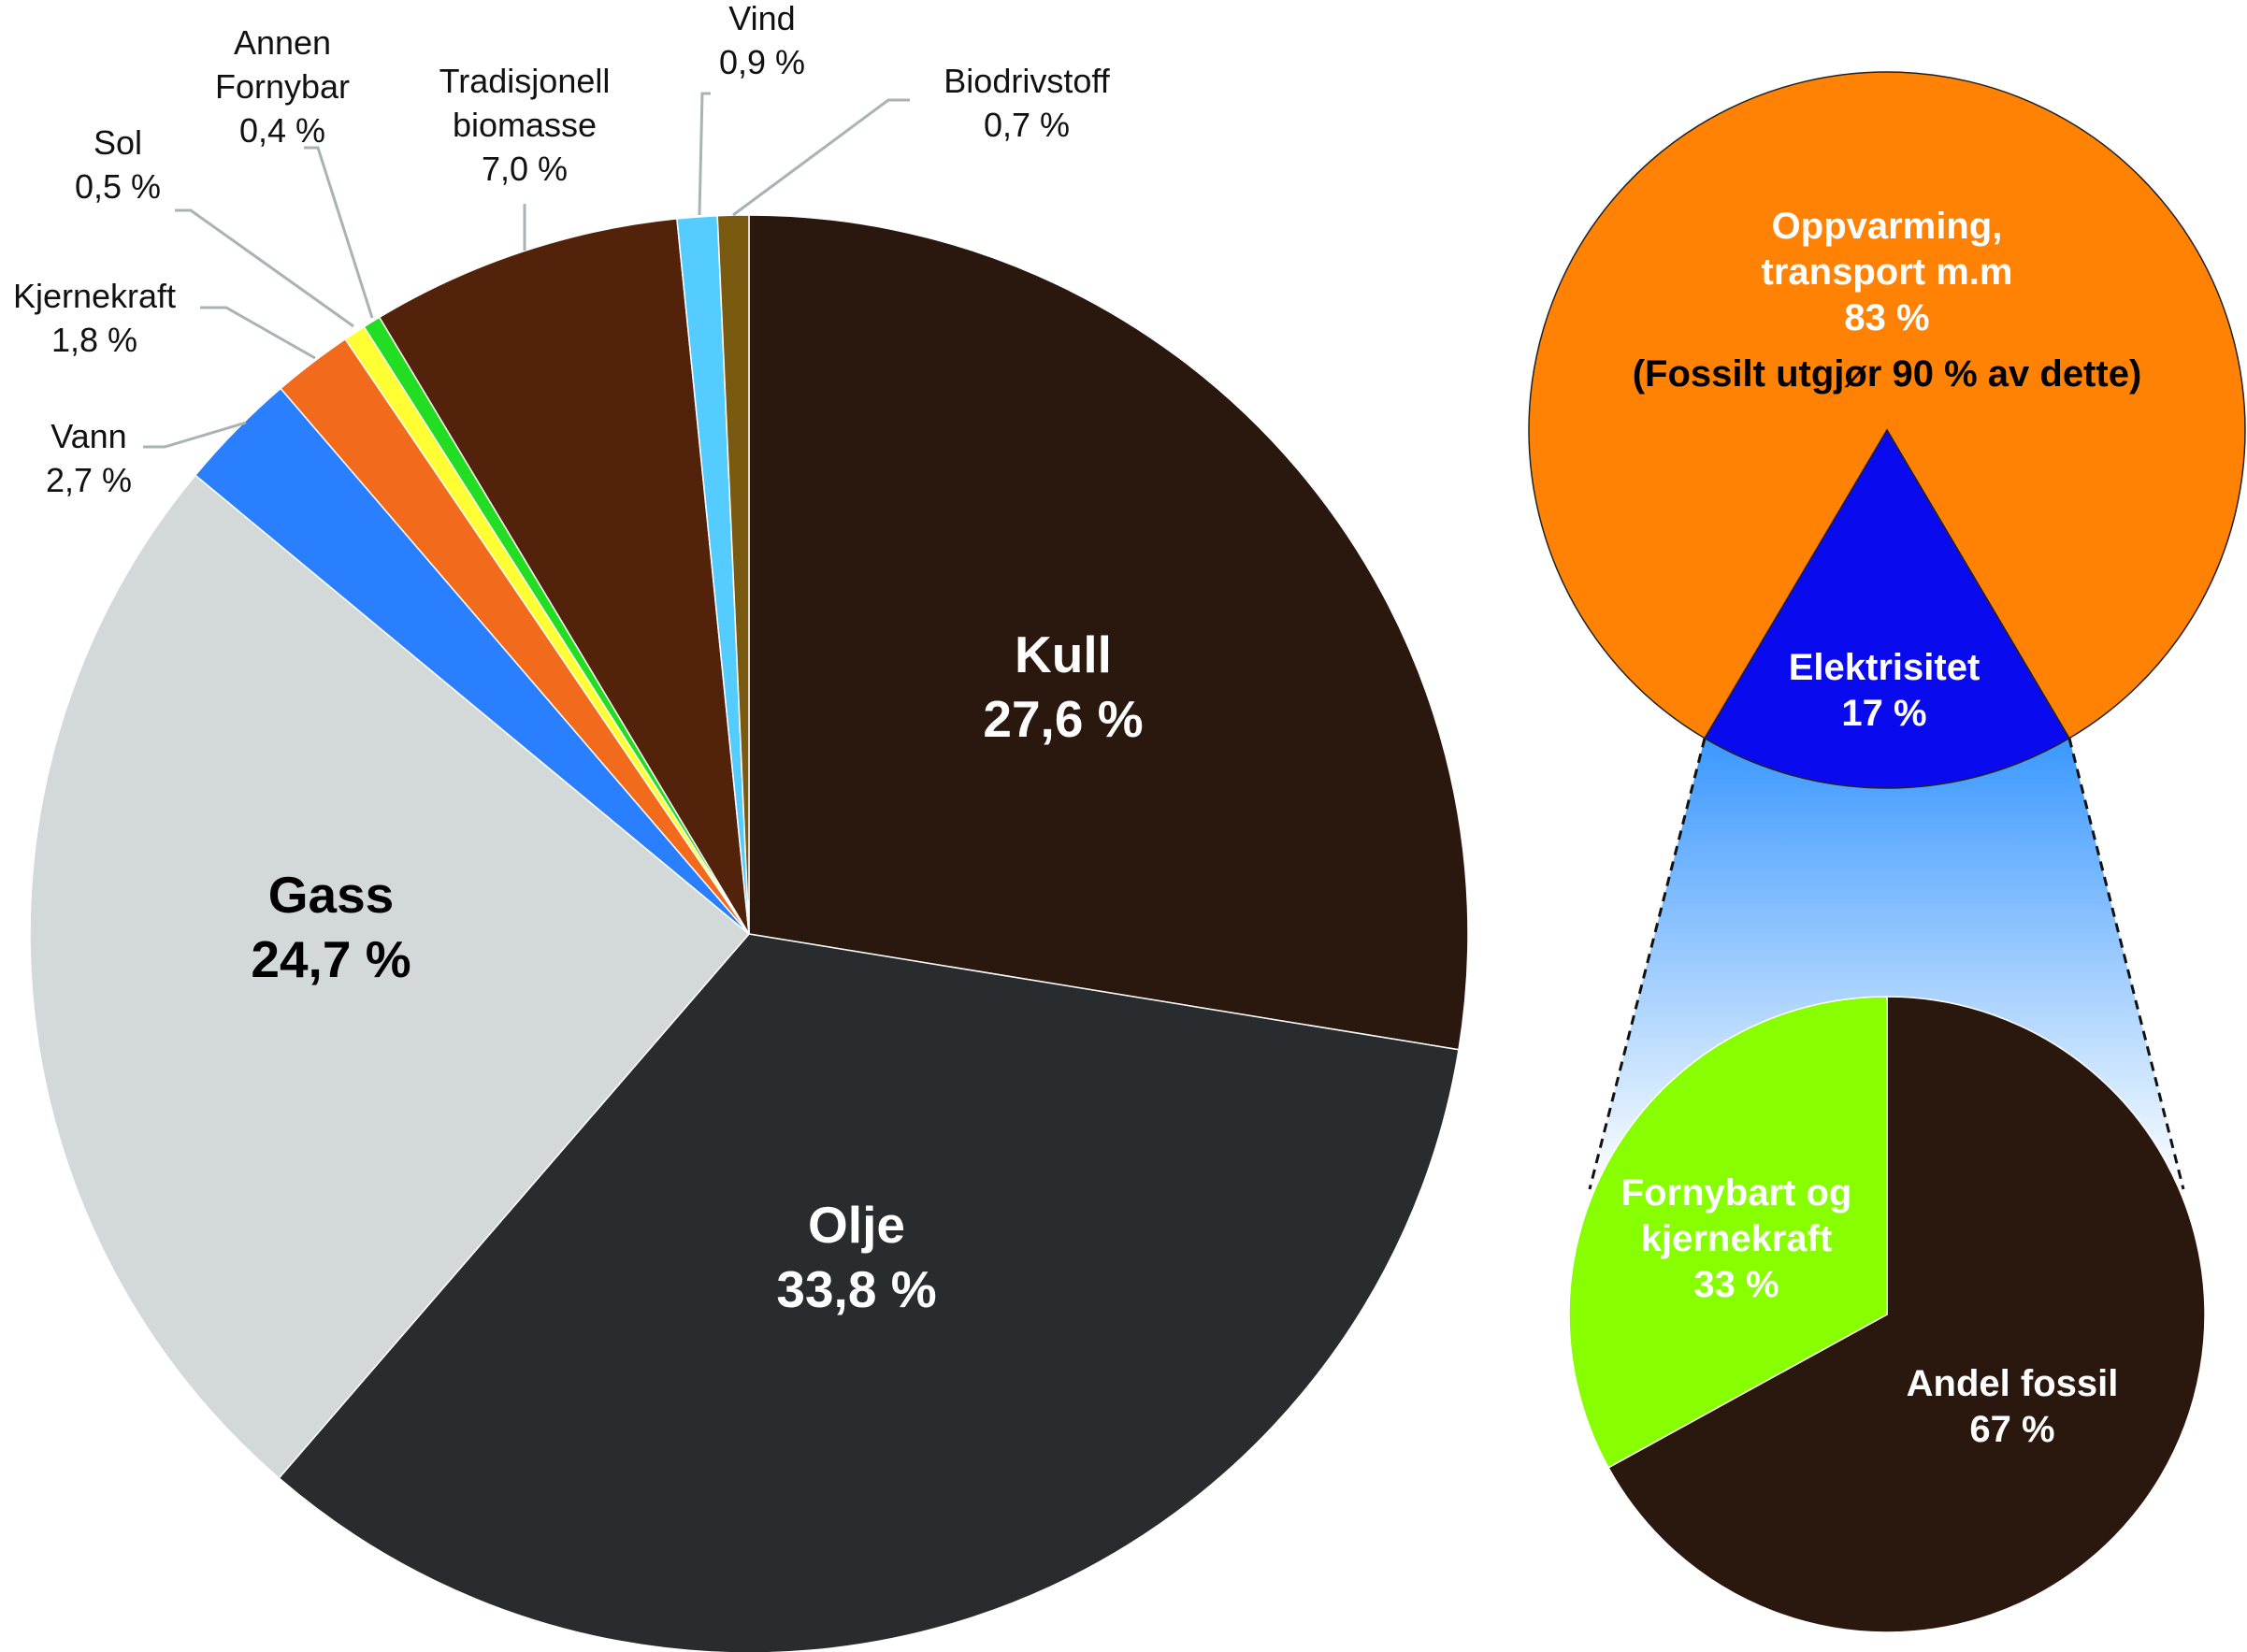 This screenshot has height=1652, width=2247. What do you see at coordinates (1887, 374) in the screenshot?
I see `label-fossil-note: (Fossilt utgjør 90 % av dette)` at bounding box center [1887, 374].